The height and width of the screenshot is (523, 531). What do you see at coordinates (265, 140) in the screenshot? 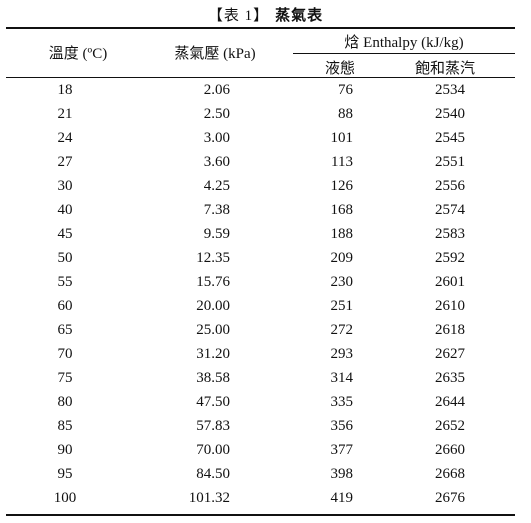
I see `table-row: 24 3.00 101 2545` at bounding box center [265, 140].